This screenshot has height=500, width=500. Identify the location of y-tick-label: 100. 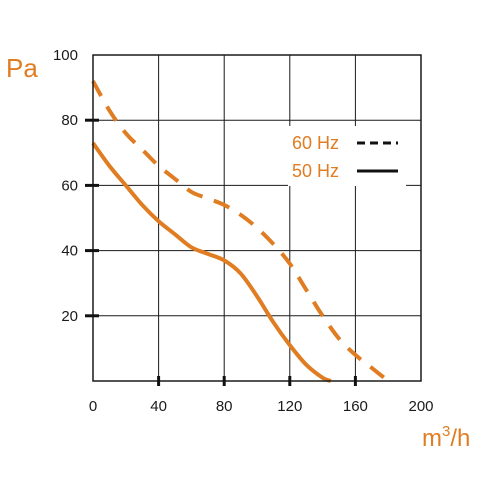
(65, 55).